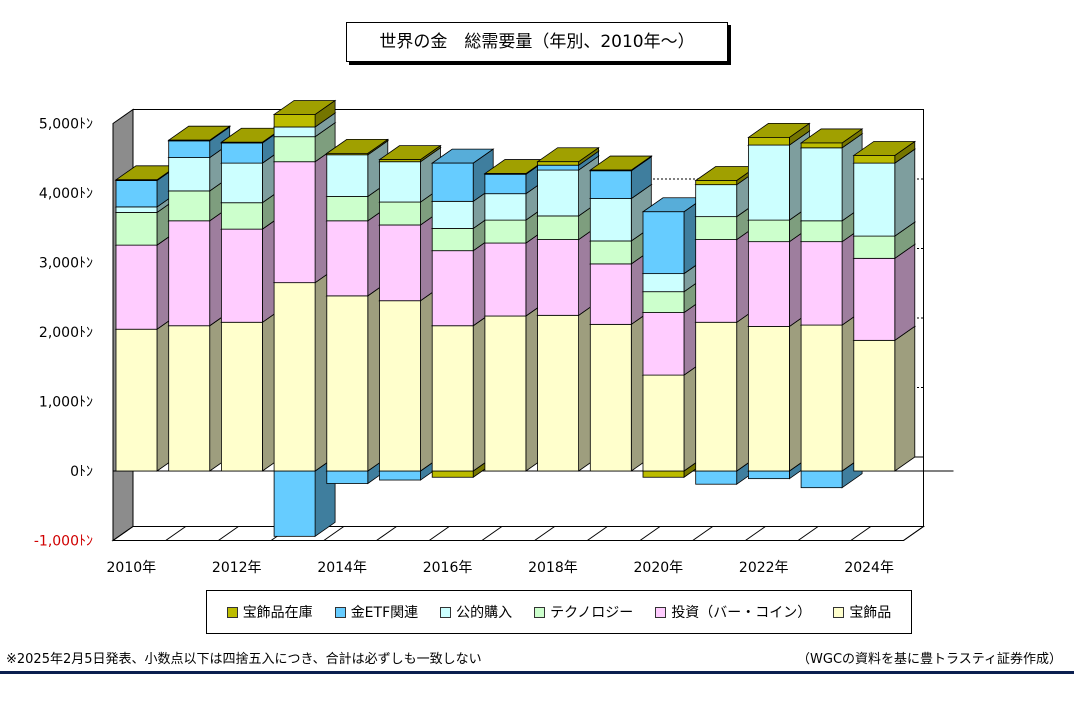 This screenshot has width=1074, height=707. Describe the element at coordinates (66, 333) in the screenshot. I see `y-tick-label: 2,000ﾄﾝ` at that location.